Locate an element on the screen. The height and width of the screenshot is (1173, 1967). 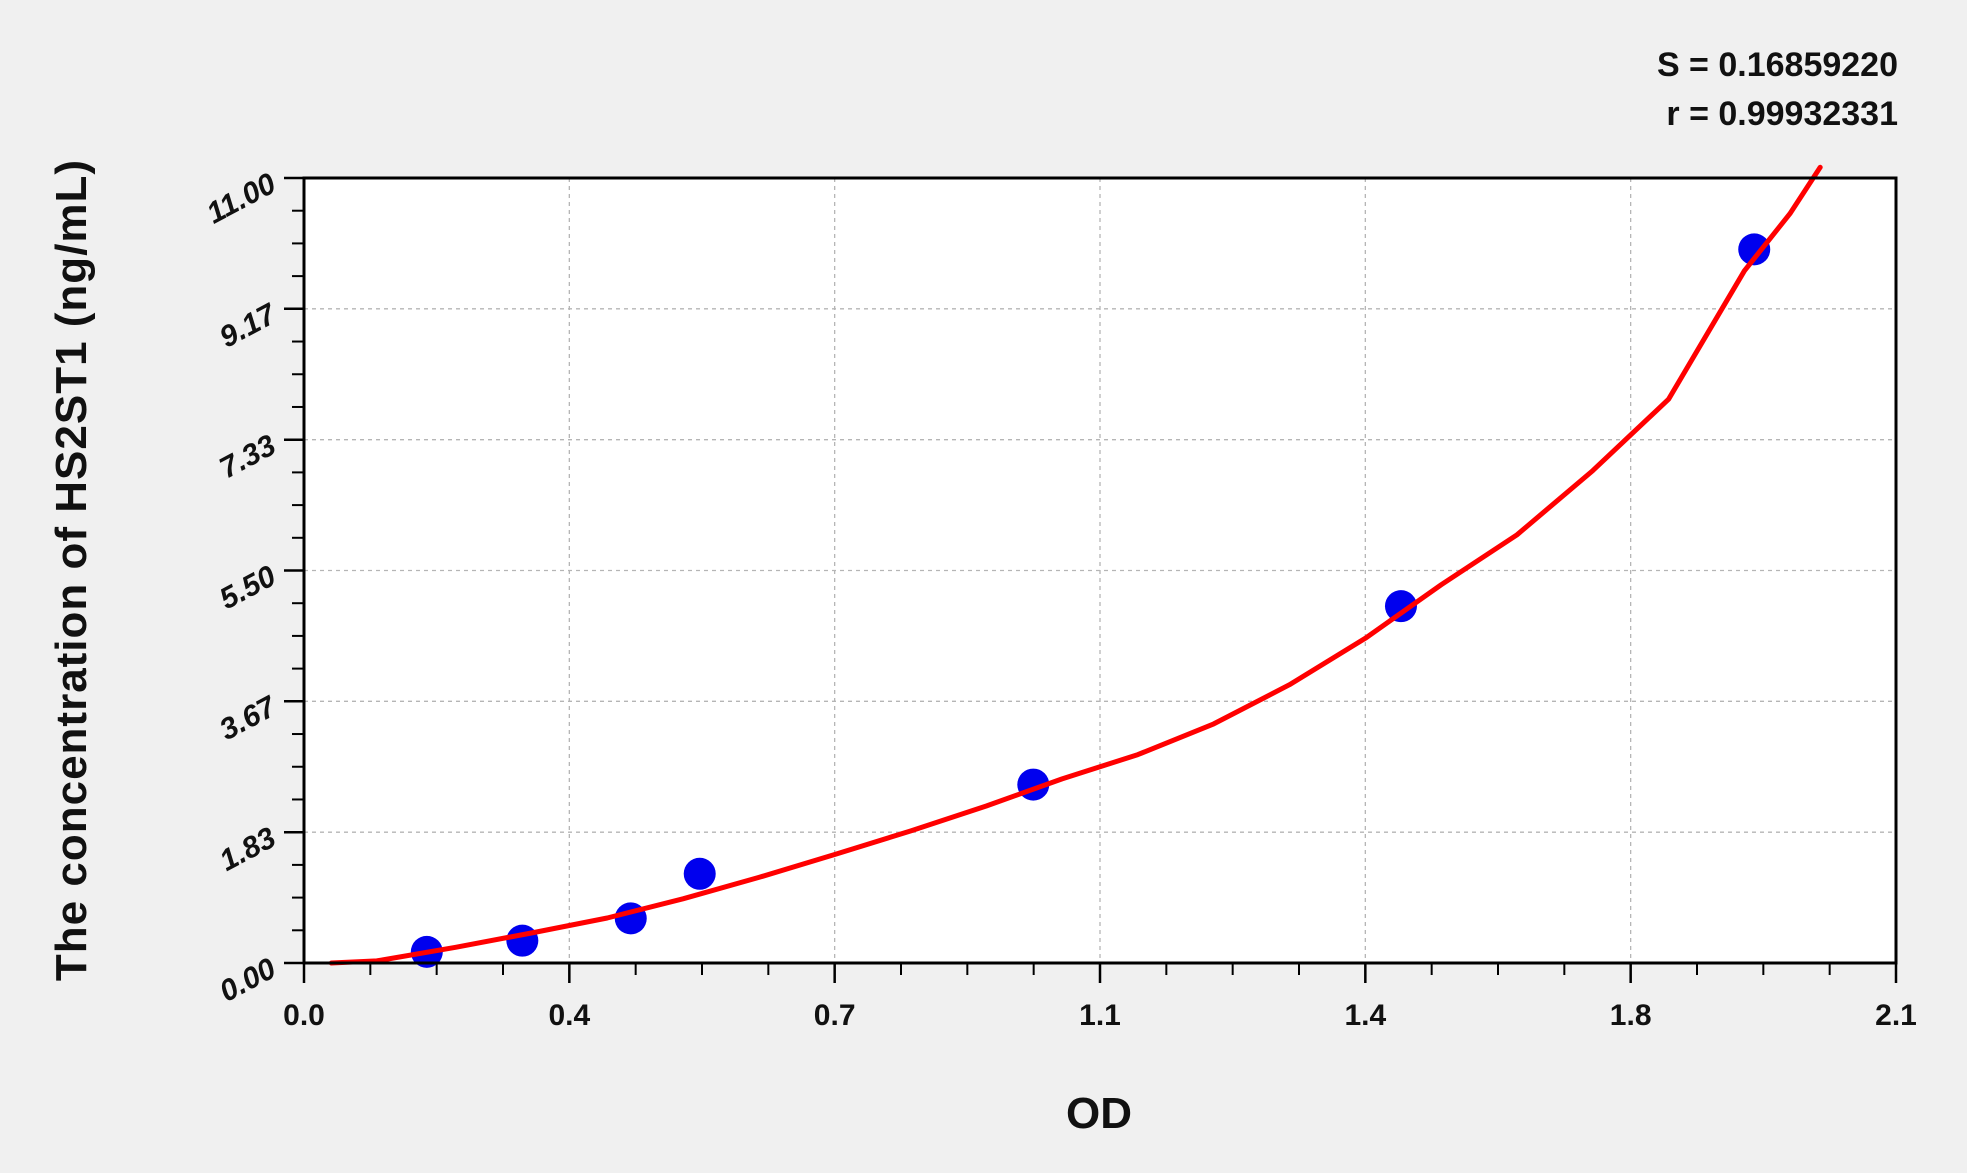
y-axis-label: The concentration of HS2ST1 (ng/mL) is located at coordinates (71, 570).